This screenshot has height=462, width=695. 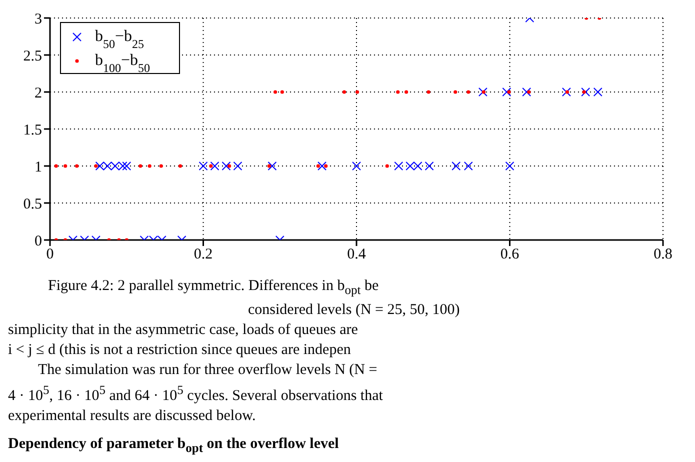 I want to click on y-tick-label: 1.5, so click(x=32, y=130).